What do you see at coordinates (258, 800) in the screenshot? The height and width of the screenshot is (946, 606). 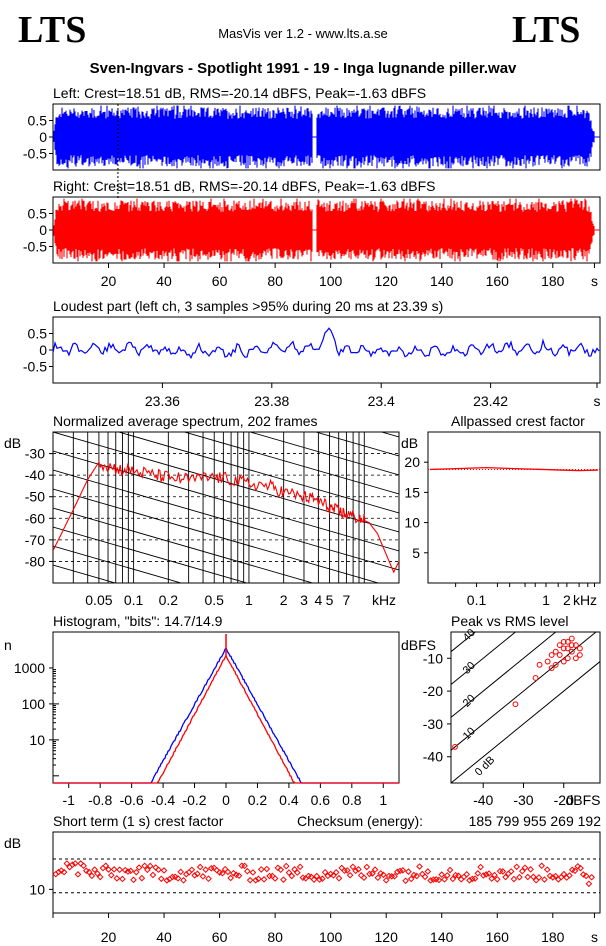 I see `histogram-xtick-label: 0.2` at bounding box center [258, 800].